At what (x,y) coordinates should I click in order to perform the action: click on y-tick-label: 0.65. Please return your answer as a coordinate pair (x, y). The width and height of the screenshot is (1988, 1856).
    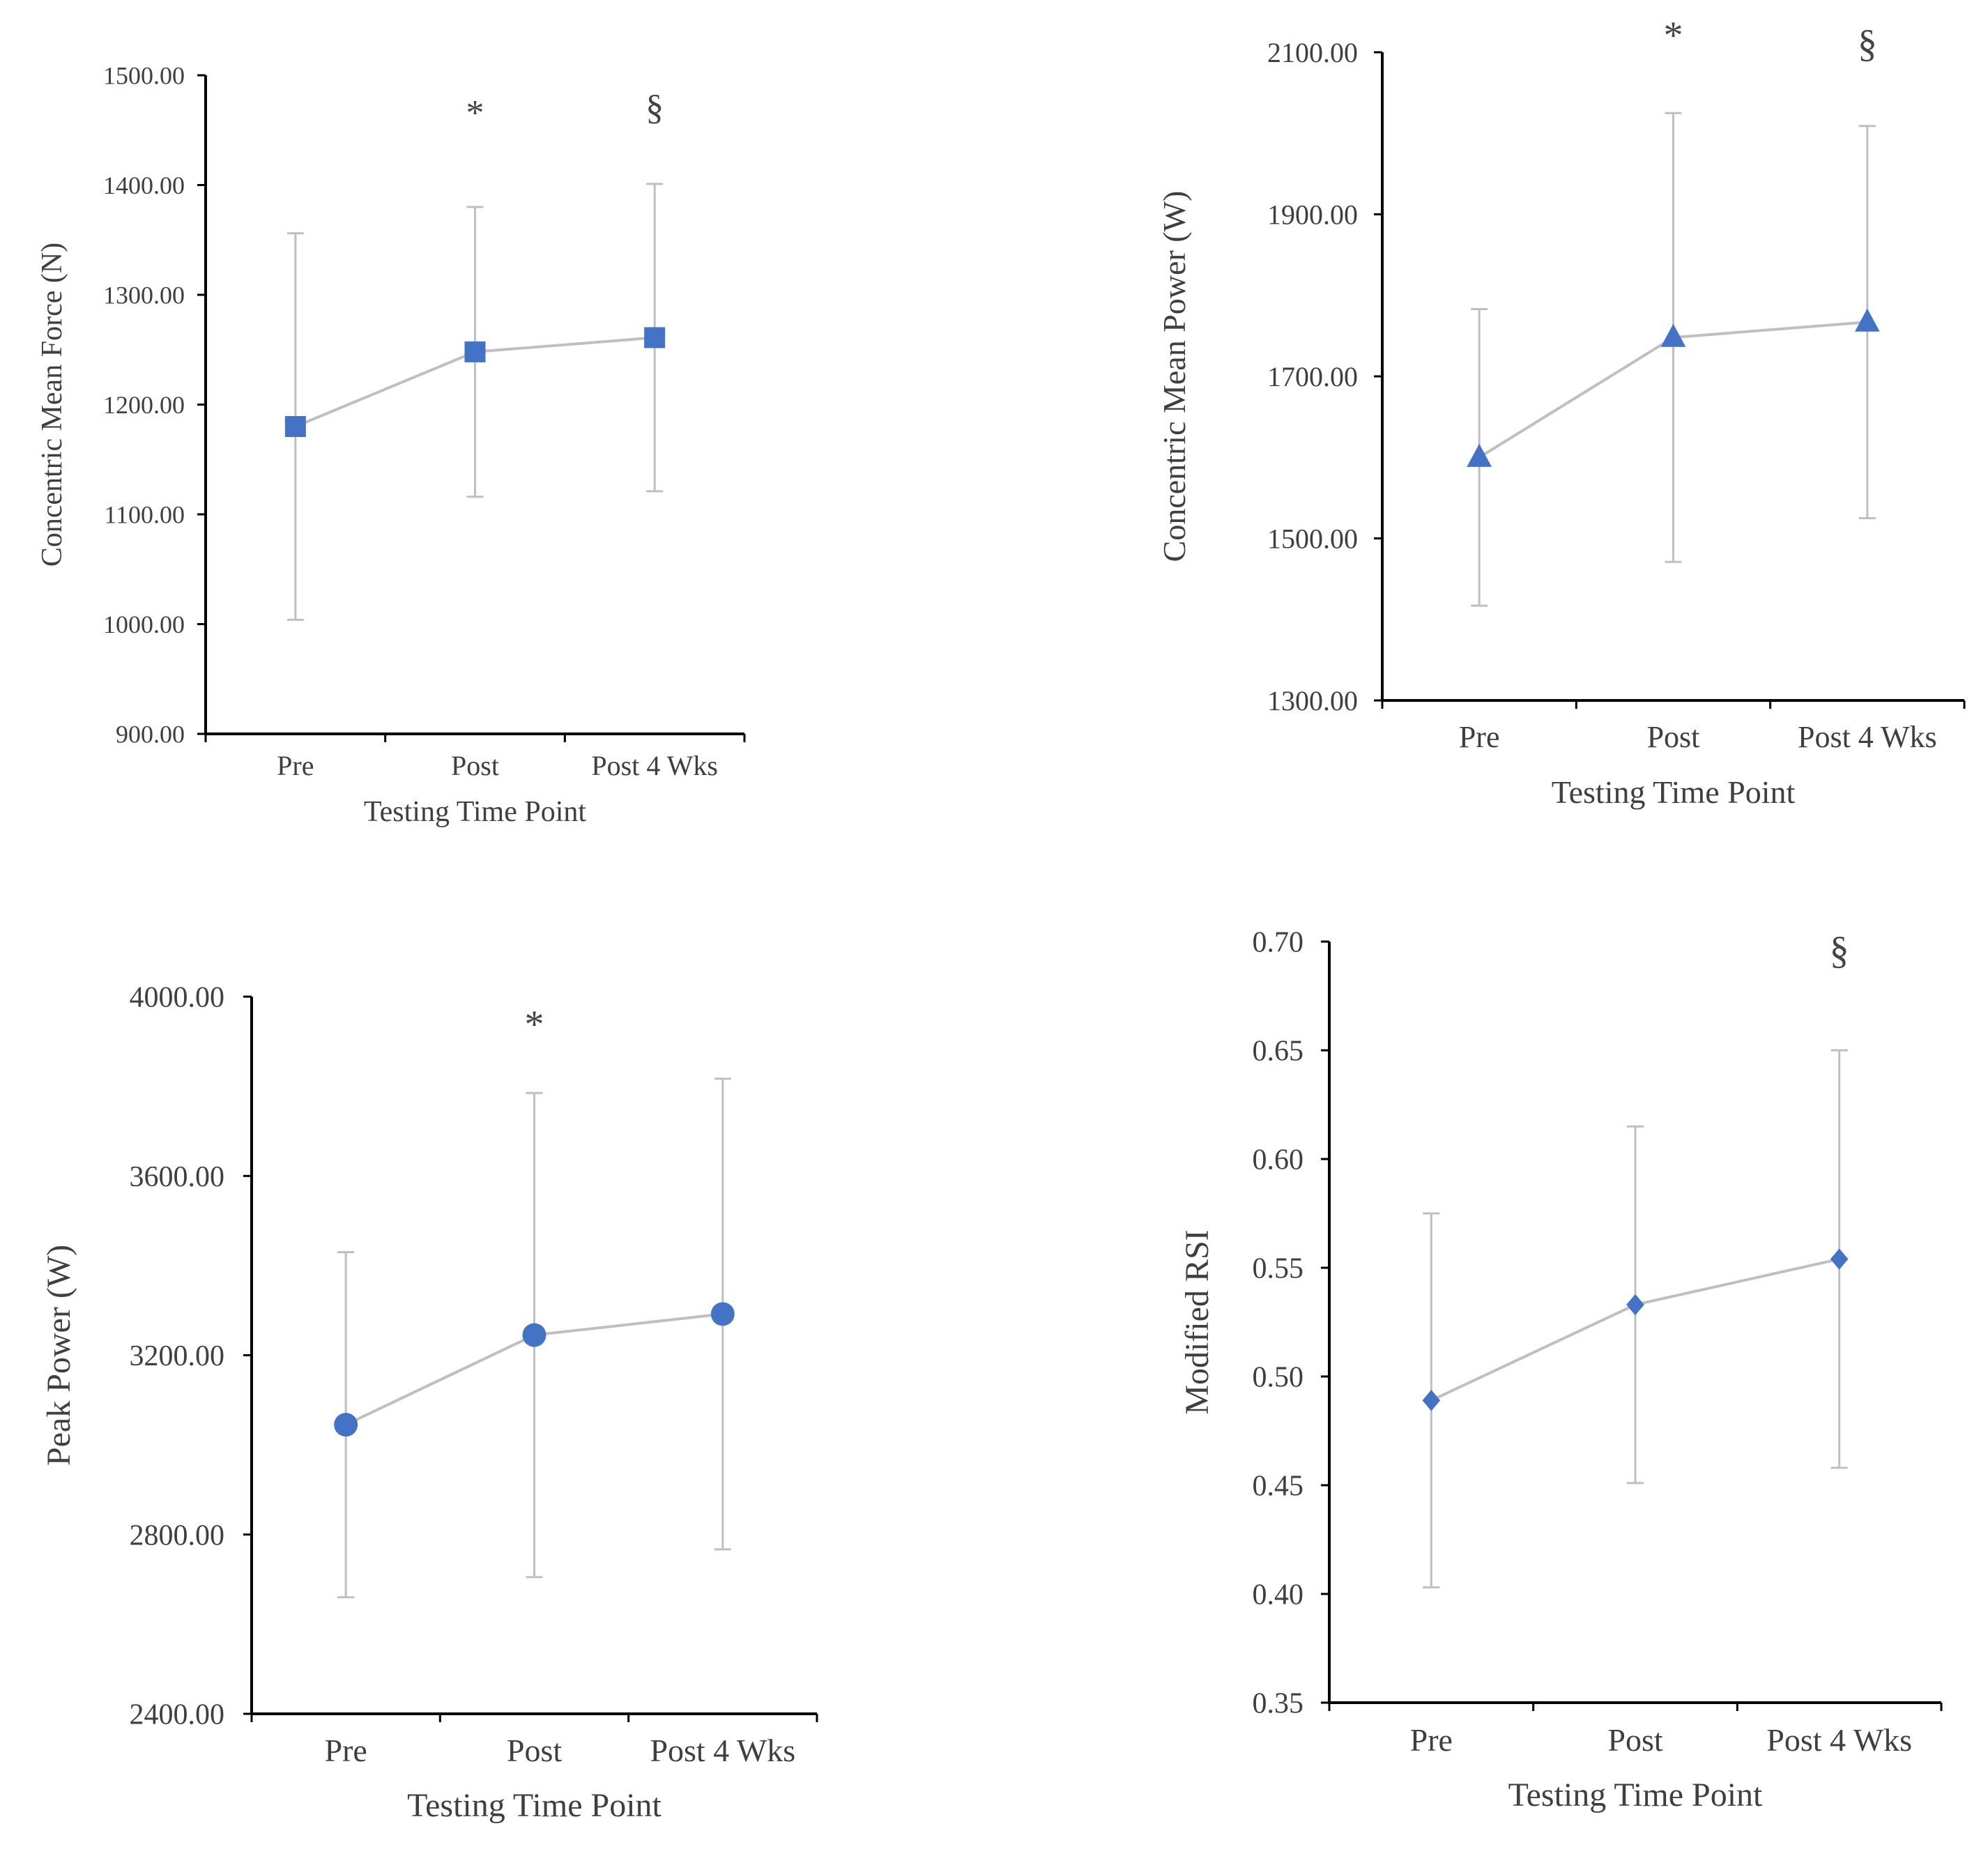
    Looking at the image, I should click on (1278, 1052).